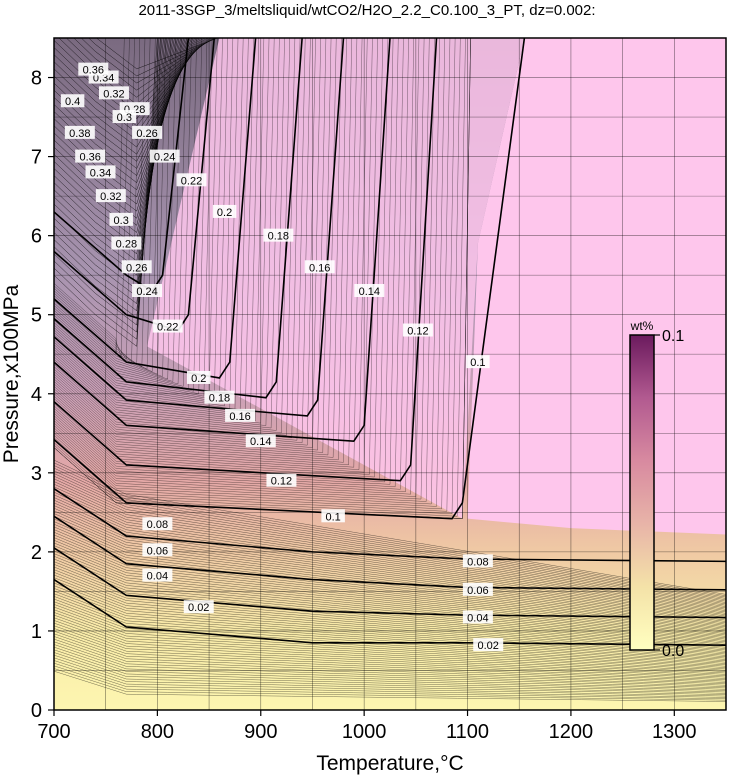 The height and width of the screenshot is (776, 734). Describe the element at coordinates (477, 363) in the screenshot. I see `contour-label: 0.1` at that location.